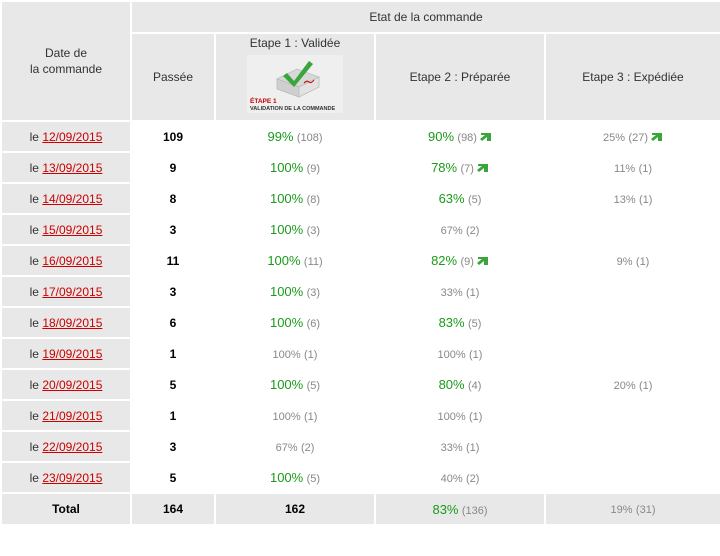 The height and width of the screenshot is (556, 720). What do you see at coordinates (638, 137) in the screenshot?
I see `etape3-count: (27)` at bounding box center [638, 137].